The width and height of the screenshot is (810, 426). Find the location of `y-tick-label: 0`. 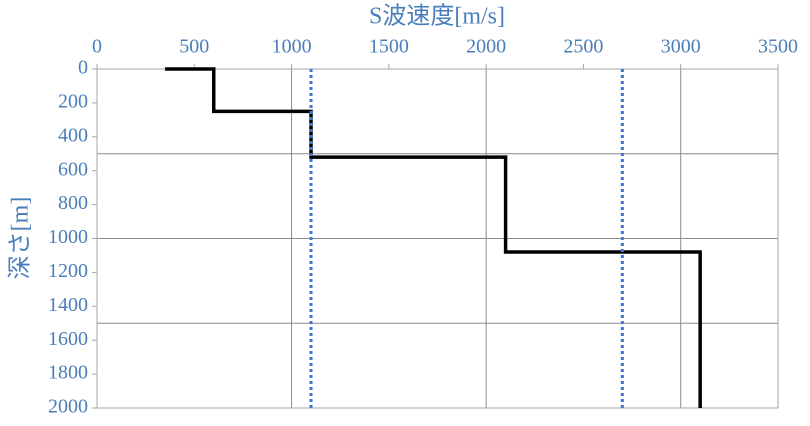

y-tick-label: 0 is located at coordinates (83, 68).